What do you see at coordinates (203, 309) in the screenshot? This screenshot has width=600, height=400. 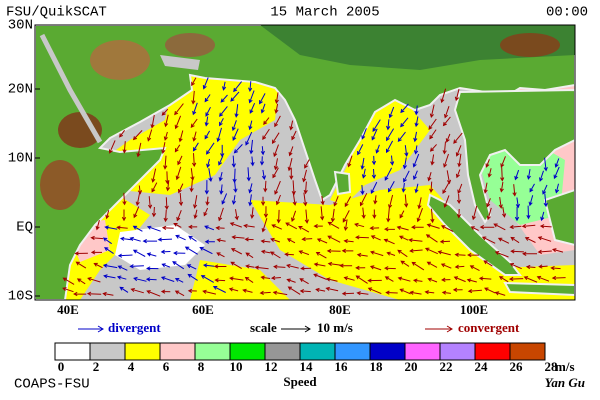 I see `lon-label: 60E` at bounding box center [203, 309].